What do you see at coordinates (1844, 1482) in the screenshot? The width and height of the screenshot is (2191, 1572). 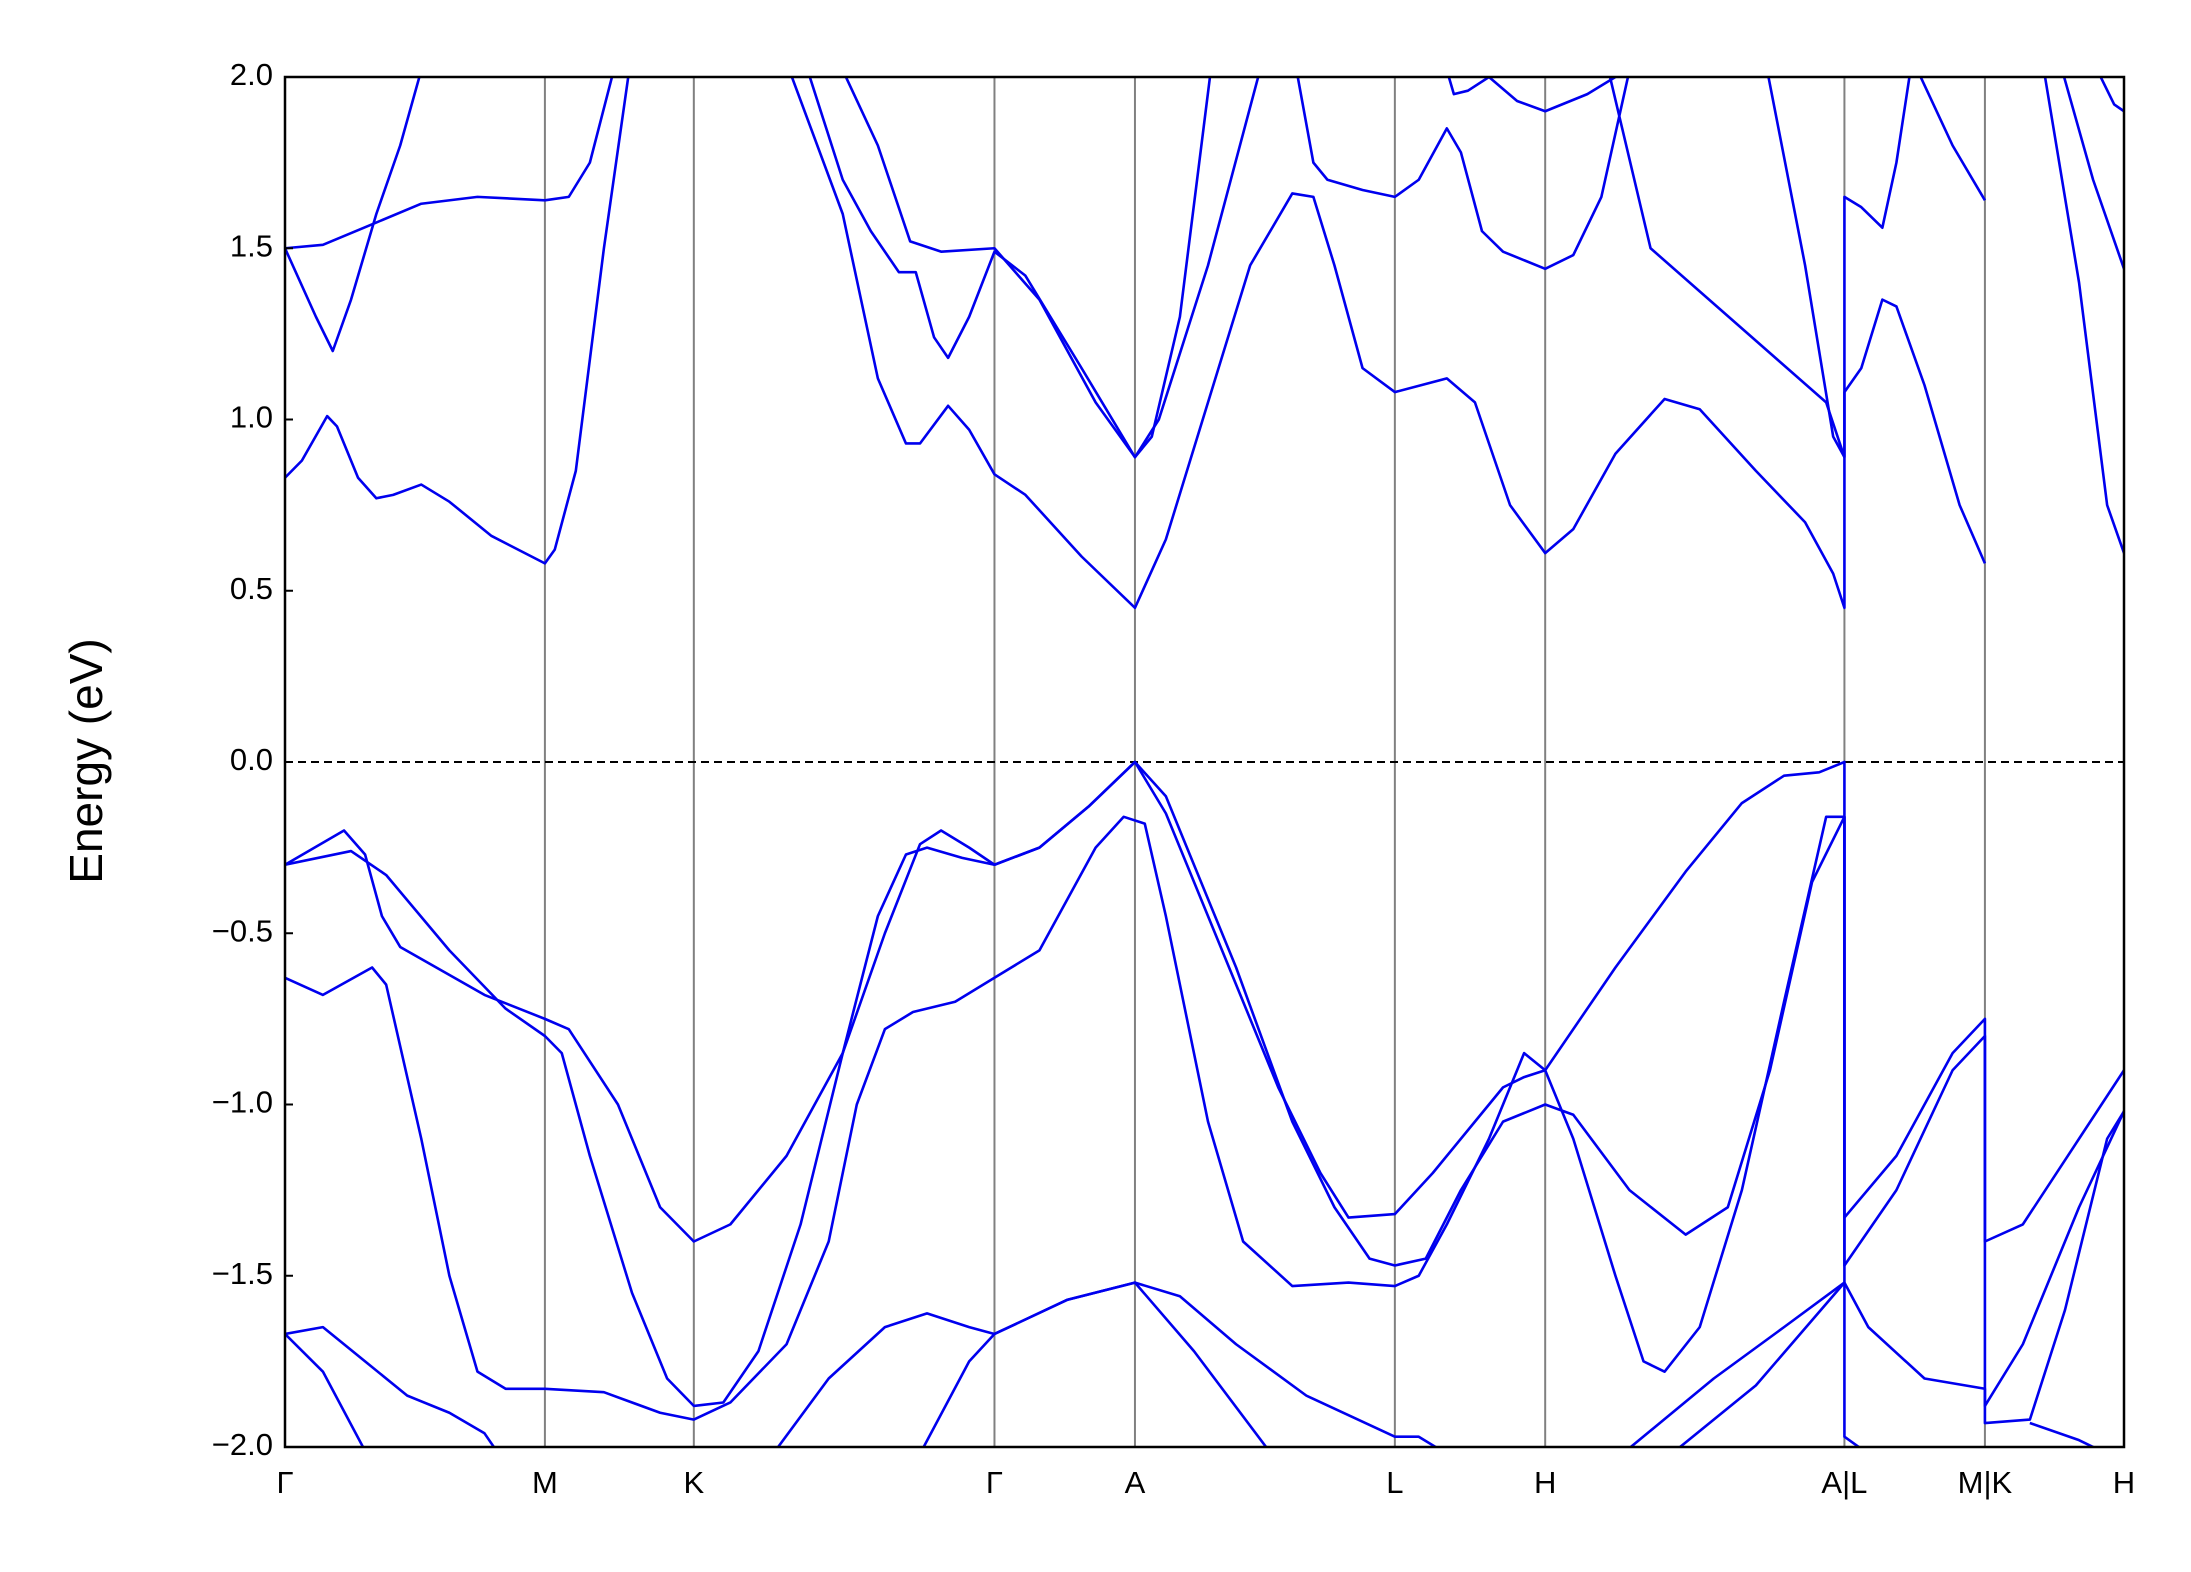 I see `x-tick-label: A|L` at bounding box center [1844, 1482].